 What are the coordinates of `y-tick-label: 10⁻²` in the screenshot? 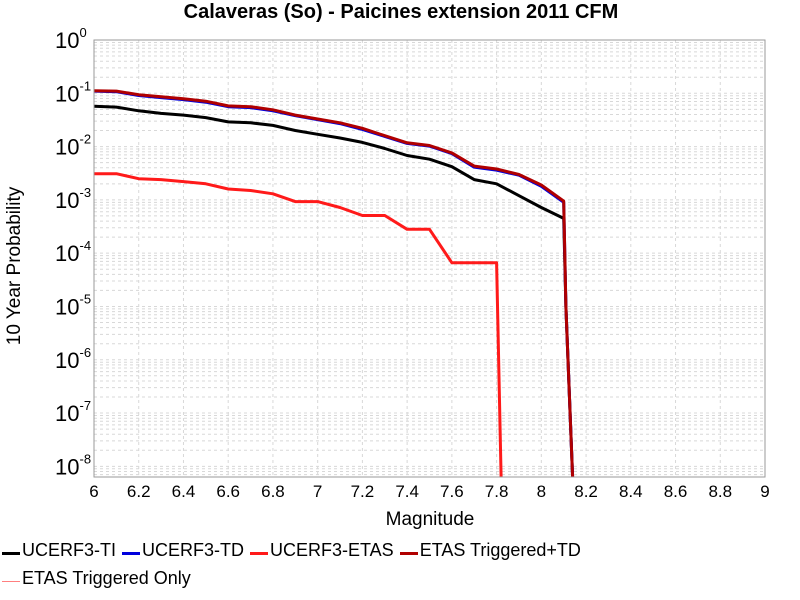 It's located at (73, 146).